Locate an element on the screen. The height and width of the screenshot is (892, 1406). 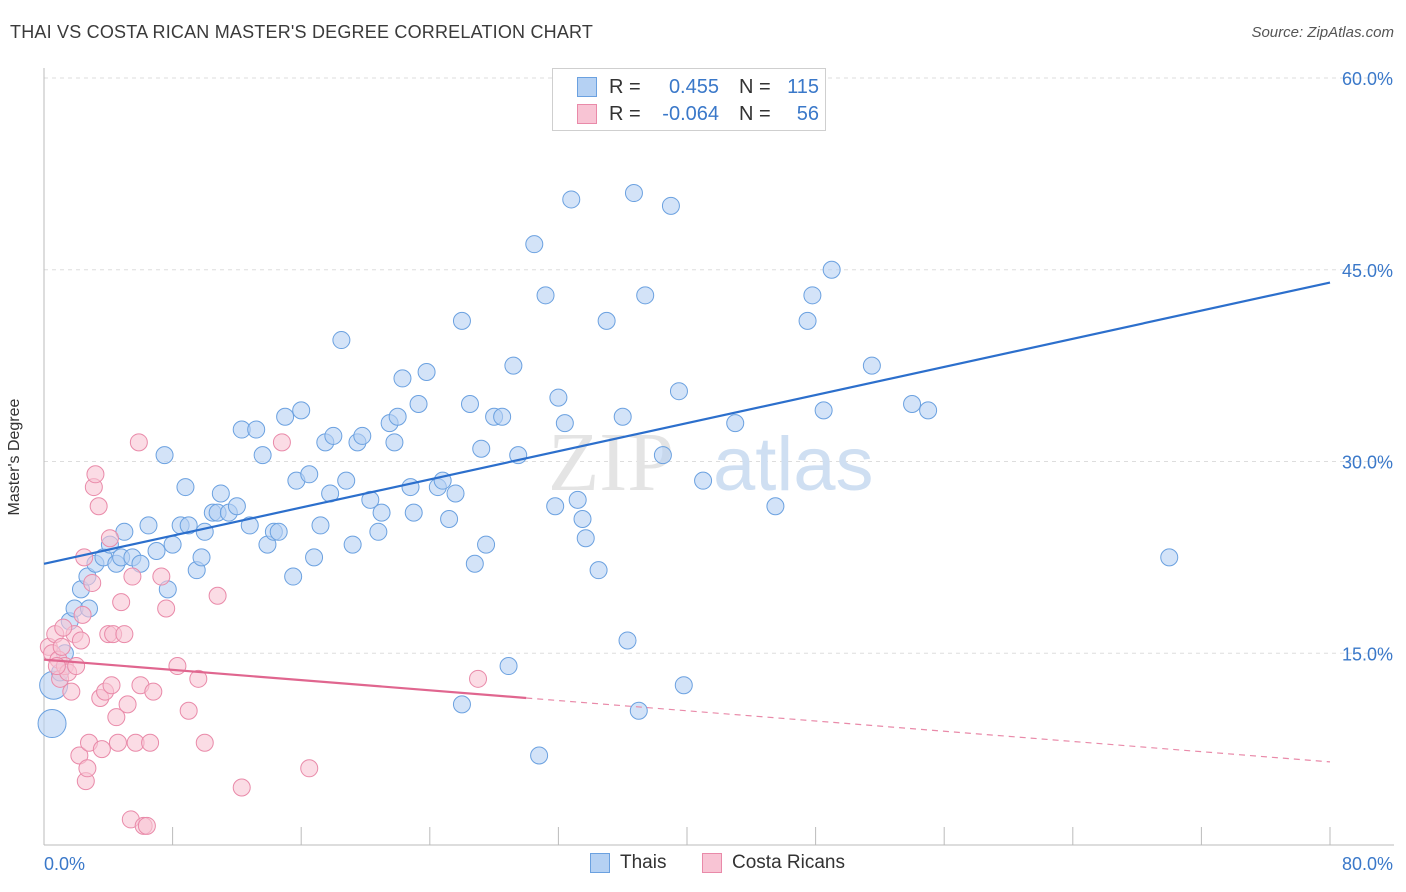
legend-row-costa-ricans: R = -0.064 N = 56 is located at coordinates (698, 114).